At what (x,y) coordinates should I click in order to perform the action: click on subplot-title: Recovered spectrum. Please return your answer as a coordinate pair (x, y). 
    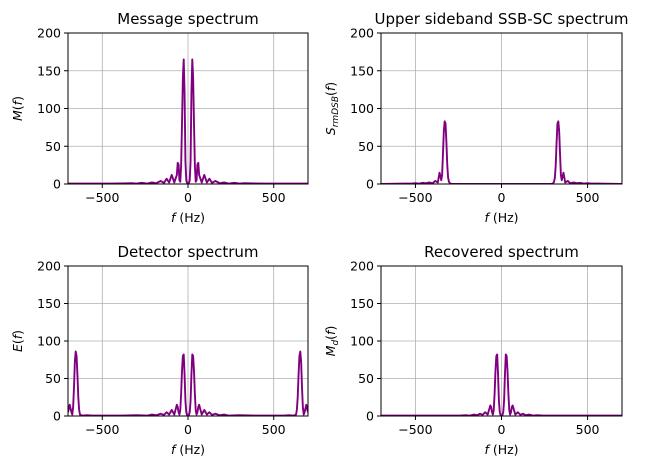
    Looking at the image, I should click on (501, 252).